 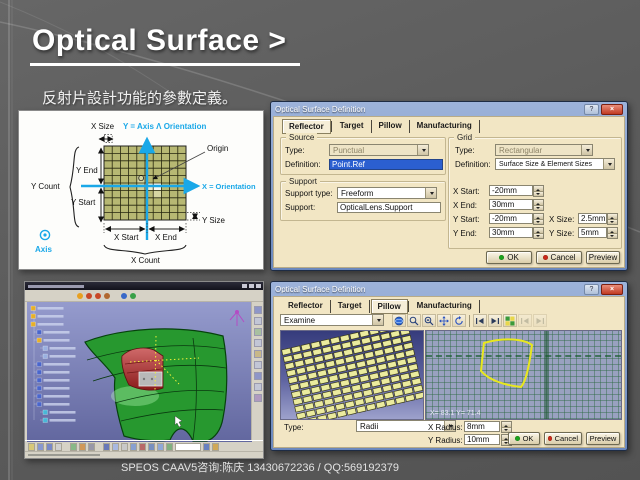 What do you see at coordinates (145, 183) in the screenshot?
I see `parameter-grid` at bounding box center [145, 183].